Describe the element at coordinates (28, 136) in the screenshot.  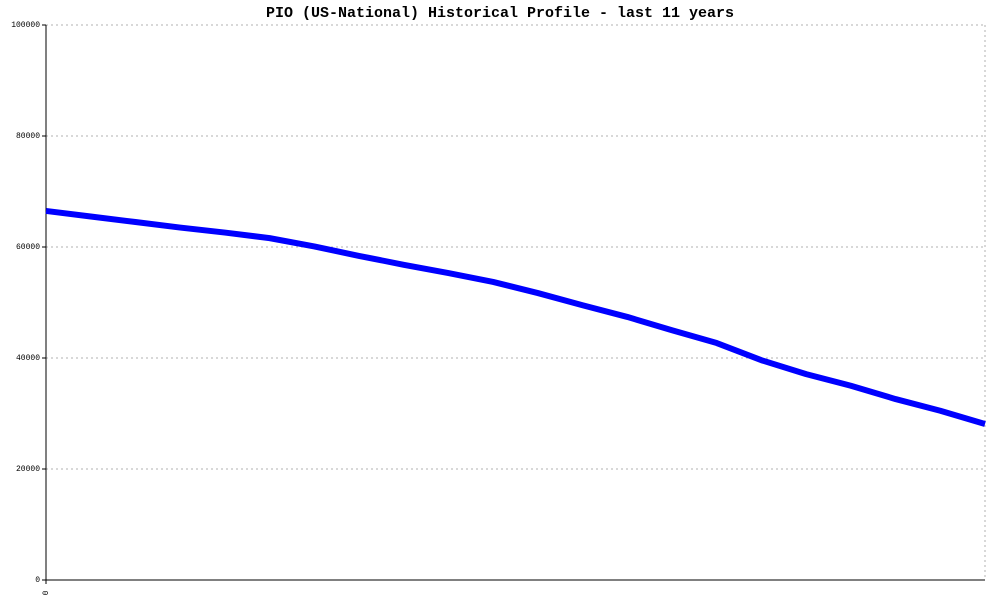
I see `y-tick-label: 80000` at that location.